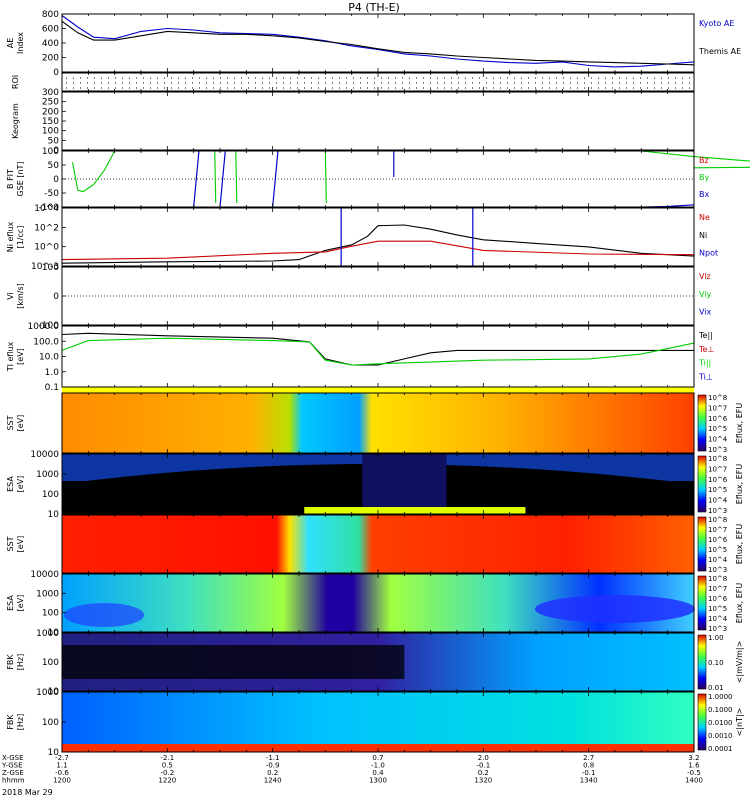 This screenshot has width=750, height=800. Describe the element at coordinates (415, 510) in the screenshot. I see `esa-electron-low-energy` at that location.